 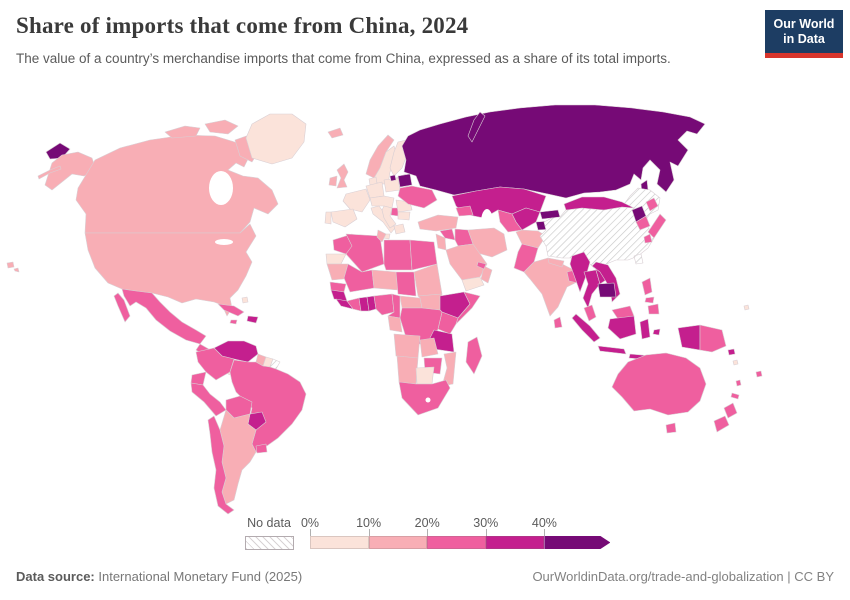 What do you see at coordinates (721, 424) in the screenshot?
I see `country-new-zealand-south` at bounding box center [721, 424].